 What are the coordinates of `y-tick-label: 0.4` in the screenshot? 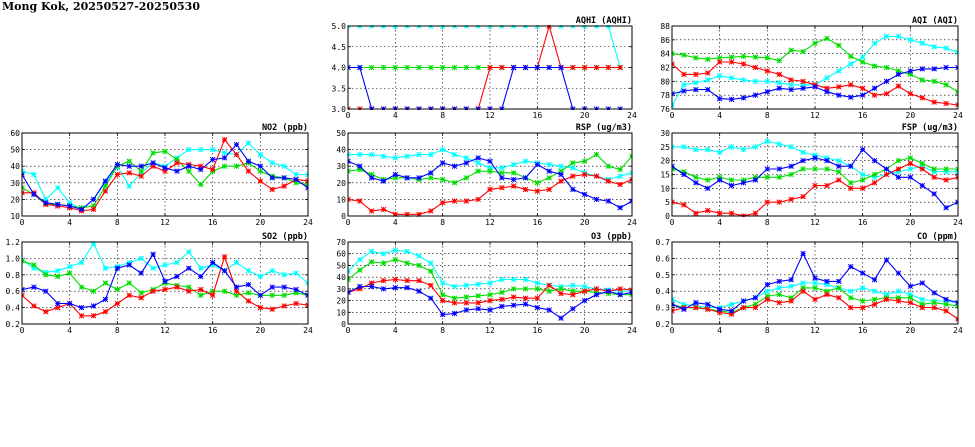 It's located at (13, 308).